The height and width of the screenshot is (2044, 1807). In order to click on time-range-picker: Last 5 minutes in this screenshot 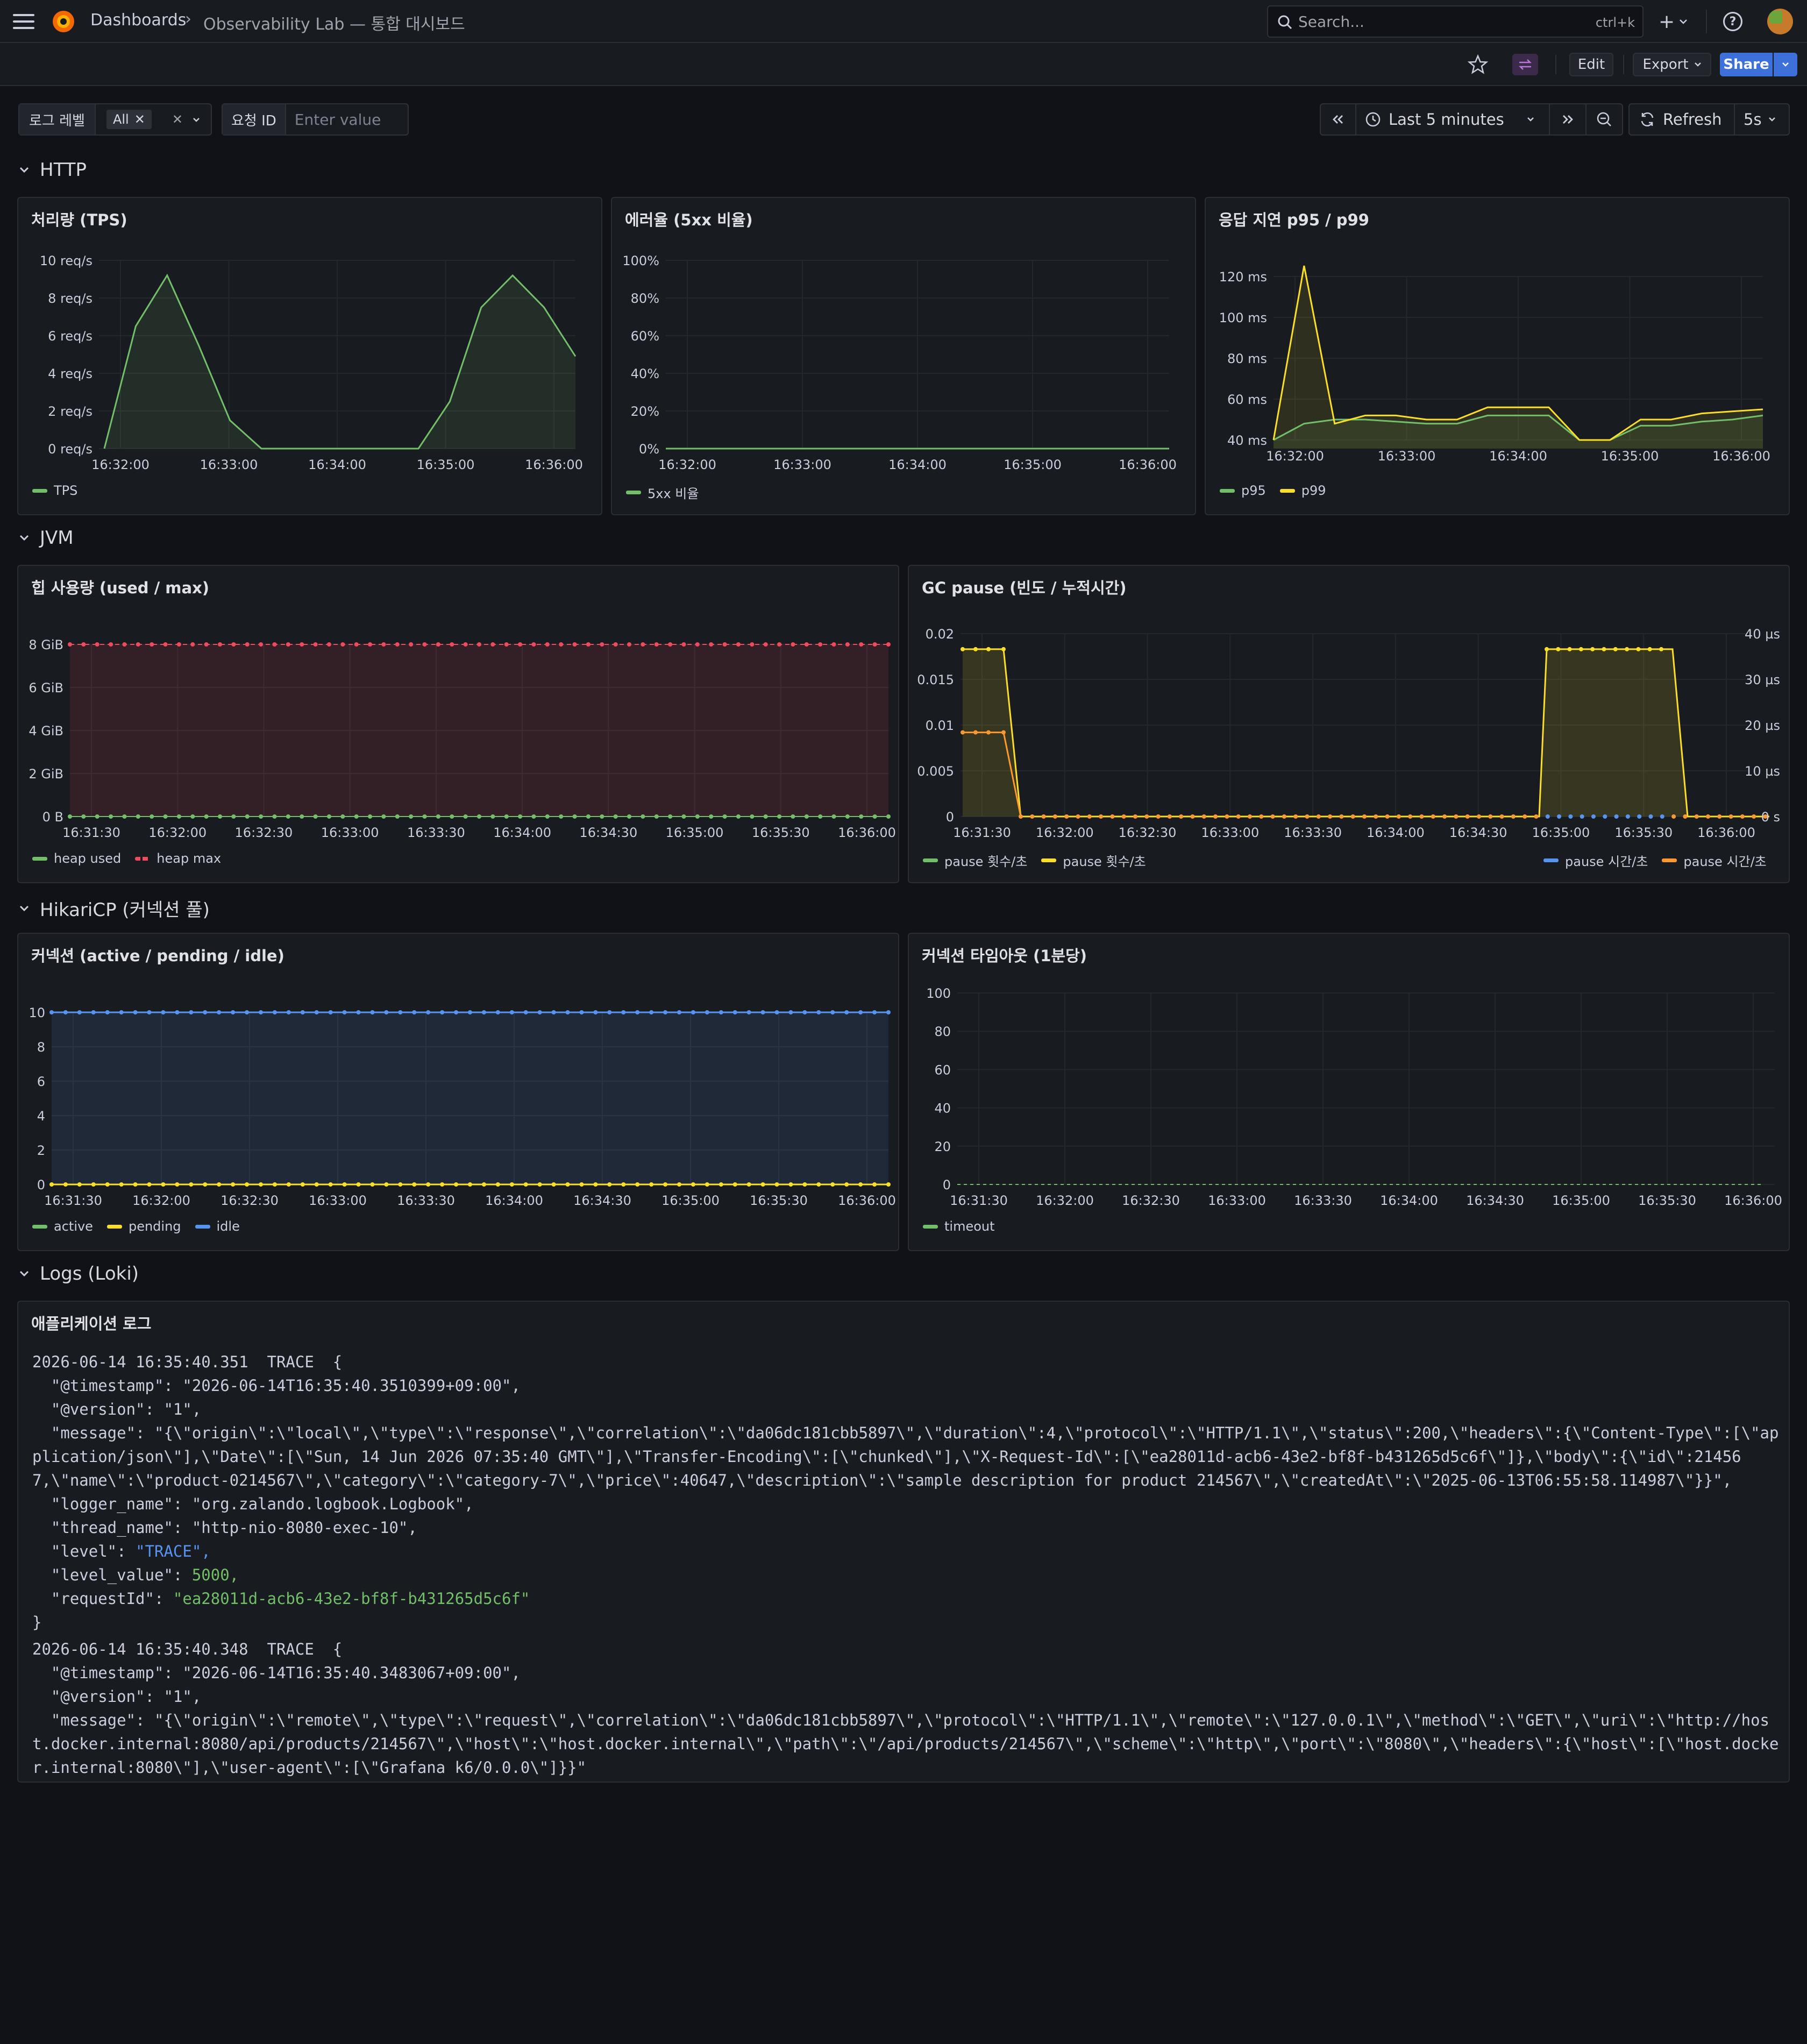, I will do `click(1453, 119)`.